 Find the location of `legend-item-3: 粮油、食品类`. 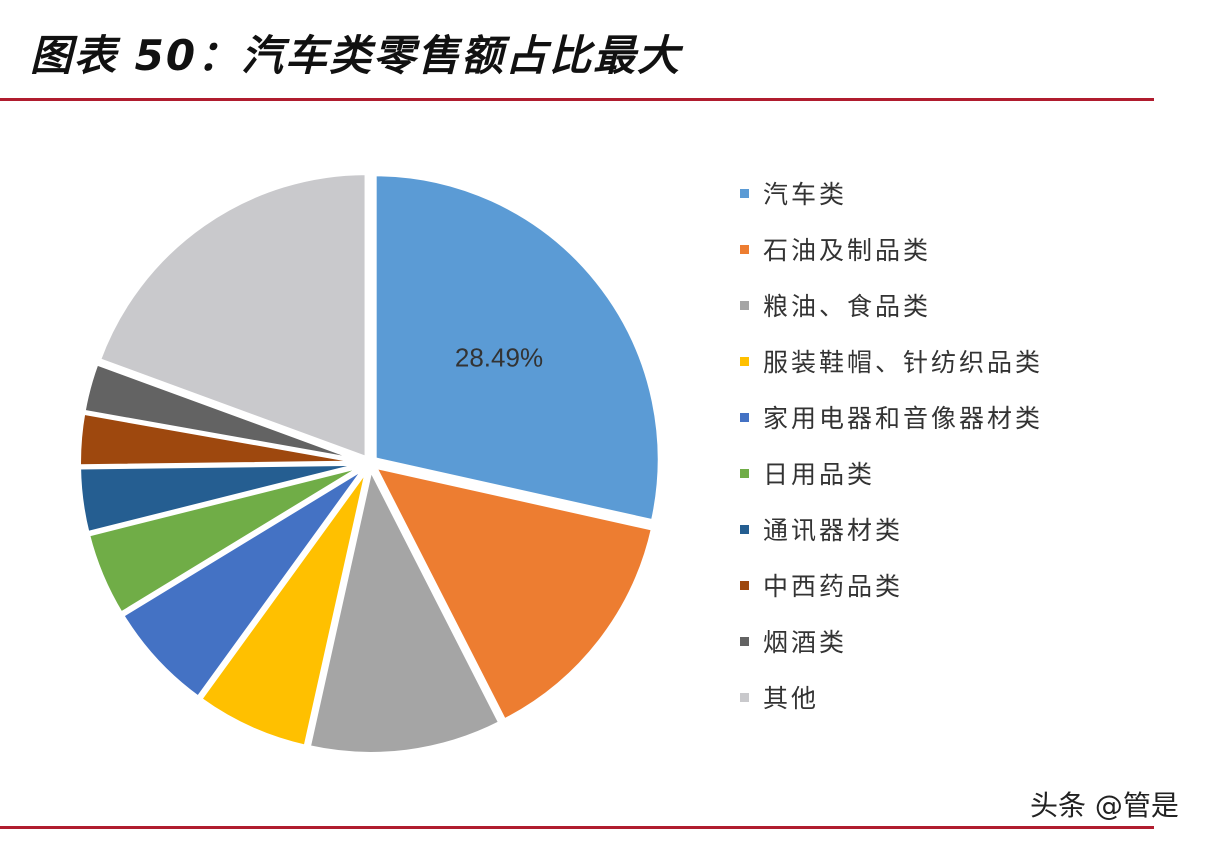

legend-item-3: 粮油、食品类 is located at coordinates (891, 305).